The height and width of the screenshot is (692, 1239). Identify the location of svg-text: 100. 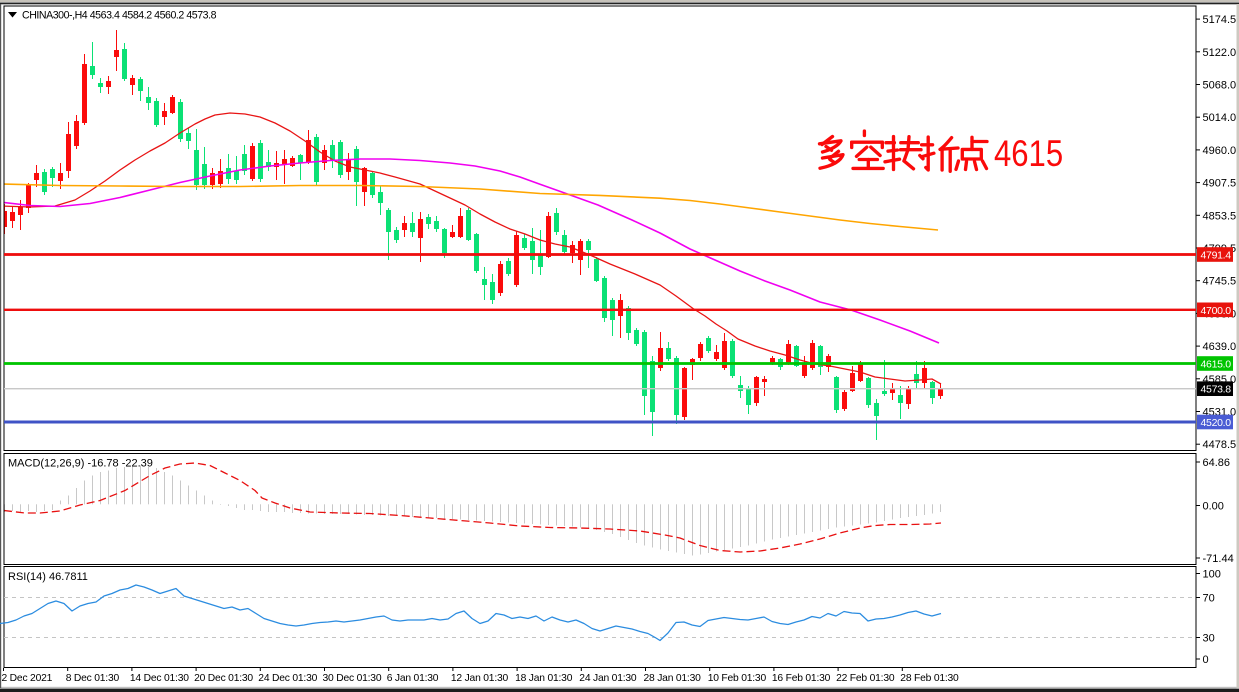
(1212, 575).